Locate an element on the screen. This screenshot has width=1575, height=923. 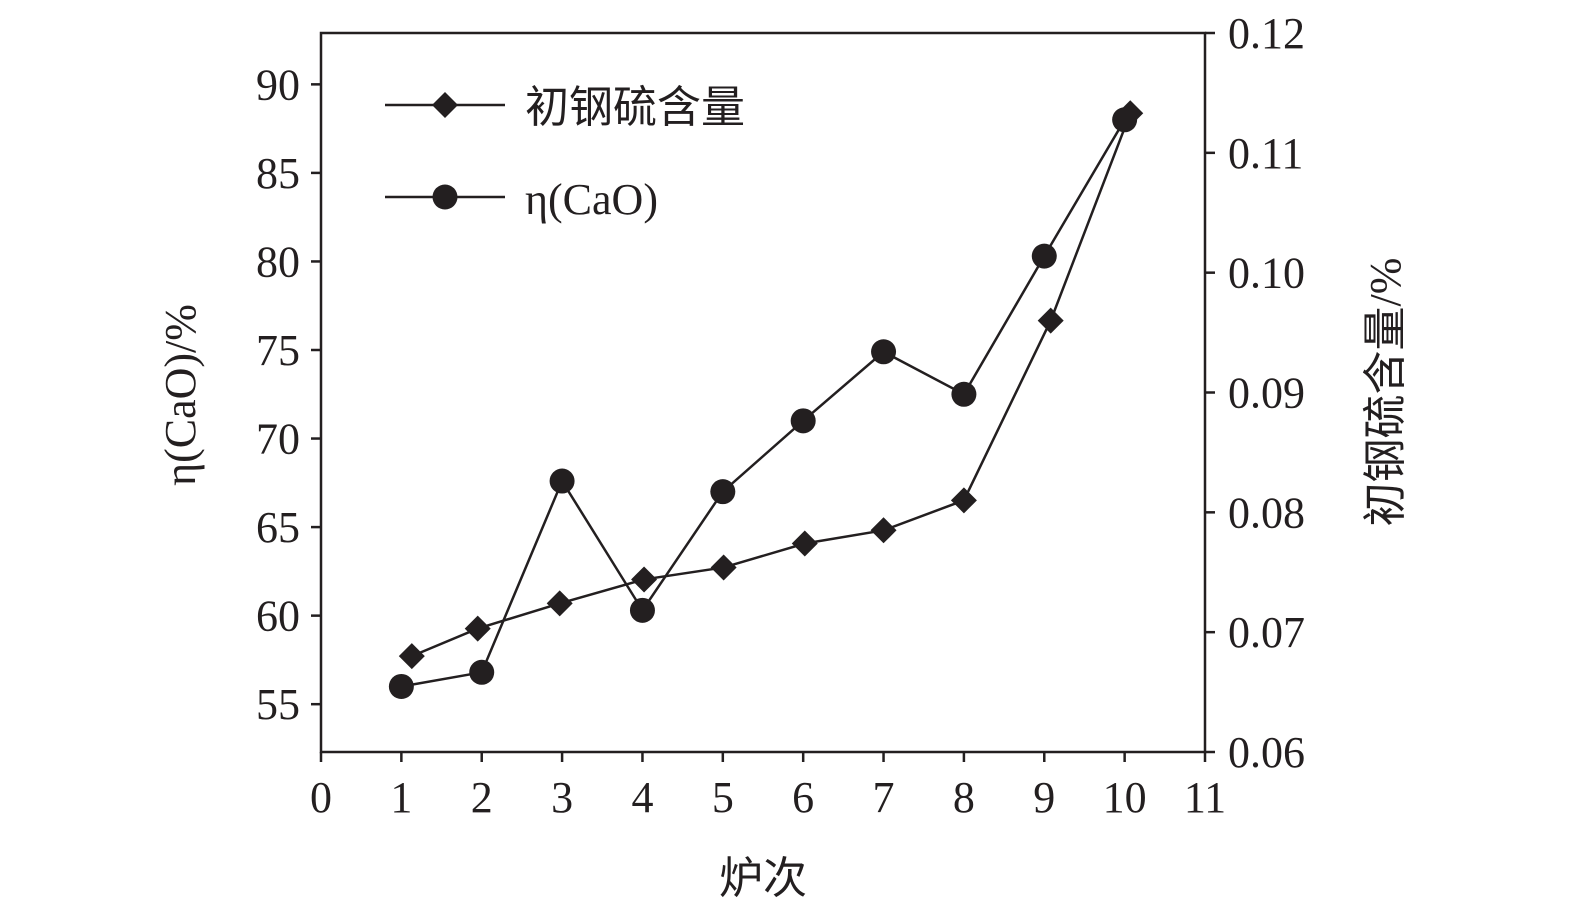
x-tick-label: 7 is located at coordinates (884, 797).